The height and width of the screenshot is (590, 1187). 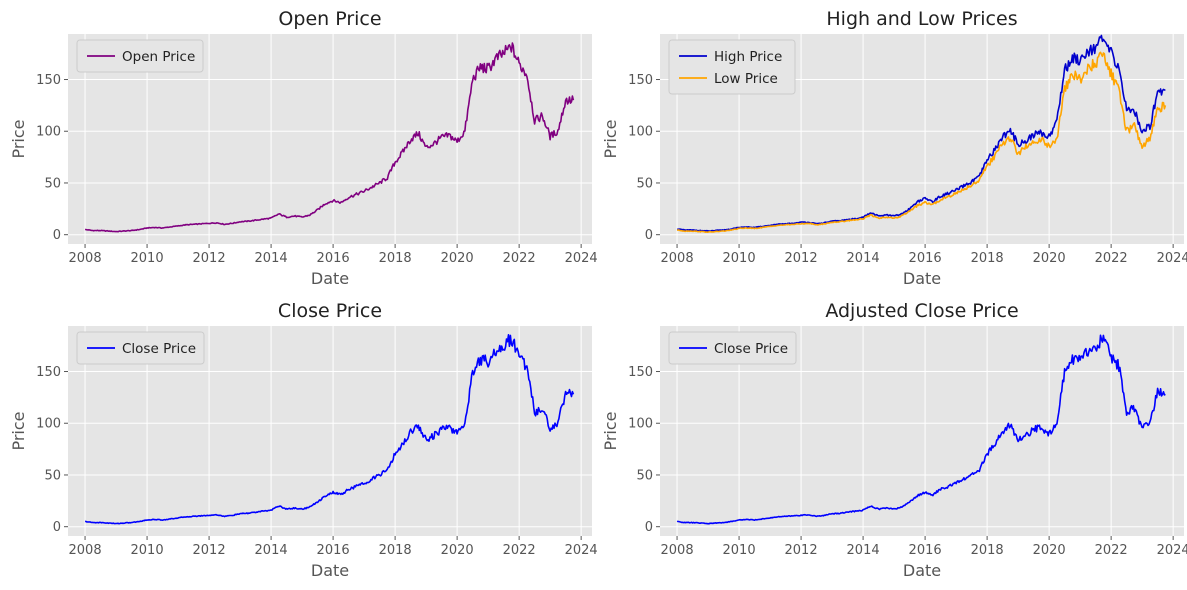 I want to click on legend: High Price Low Price, so click(x=732, y=67).